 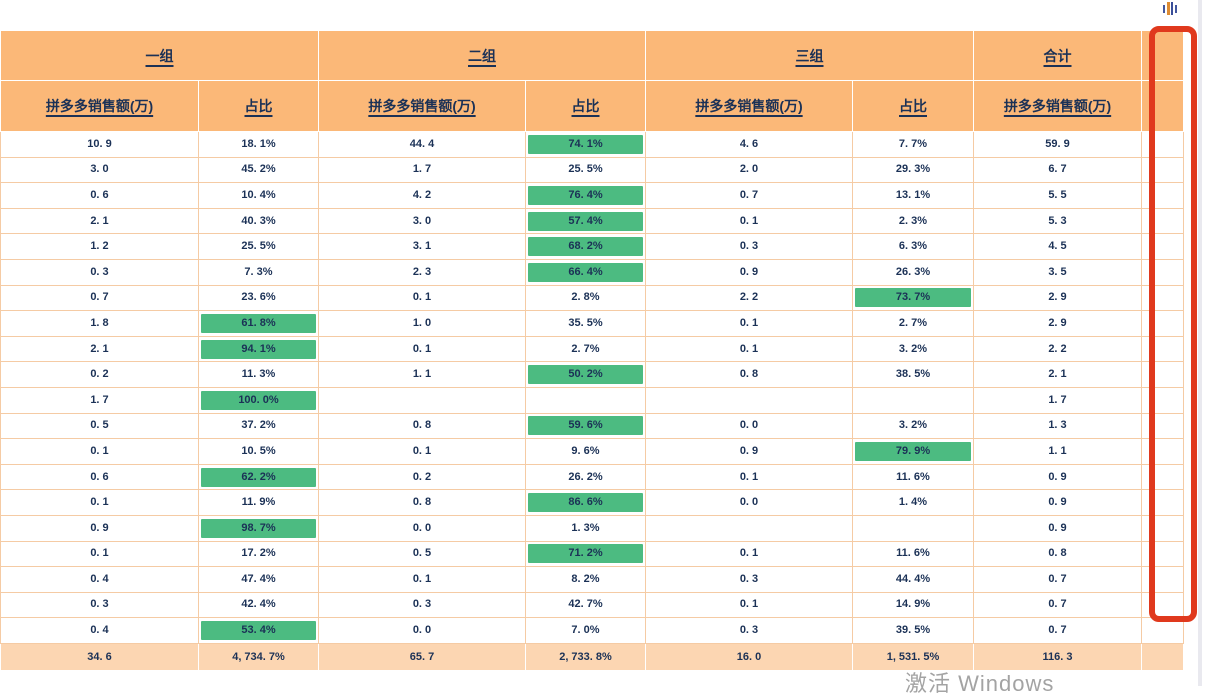 What do you see at coordinates (913, 656) in the screenshot?
I see `total-cell: 1, 531. 5%` at bounding box center [913, 656].